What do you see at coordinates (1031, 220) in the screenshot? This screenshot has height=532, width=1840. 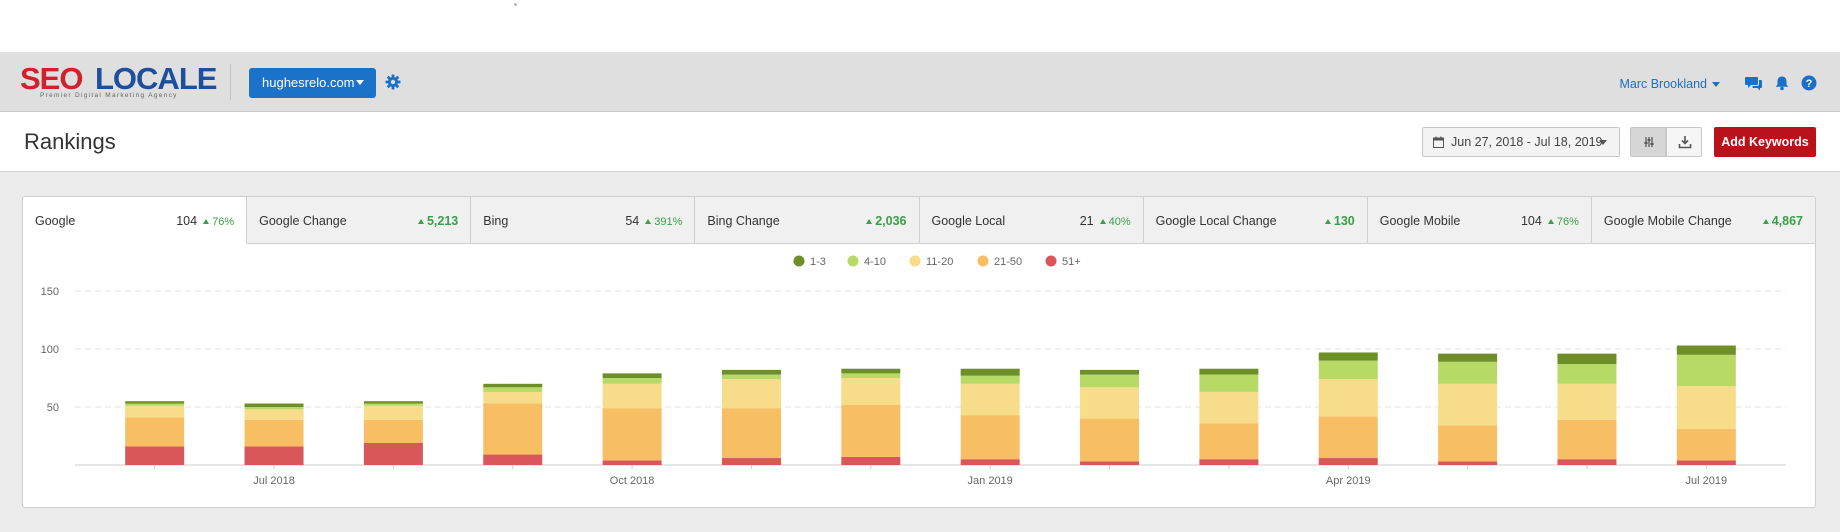 I see `tab-google-local: Google Local 21 40%` at bounding box center [1031, 220].